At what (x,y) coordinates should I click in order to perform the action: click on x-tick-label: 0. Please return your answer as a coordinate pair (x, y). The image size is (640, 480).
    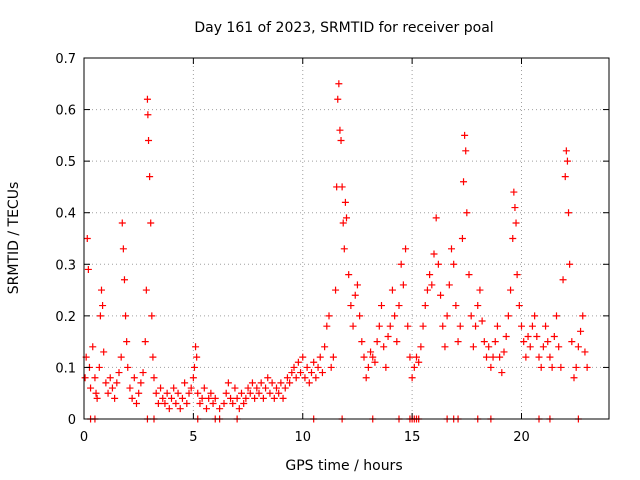
    Looking at the image, I should click on (84, 437).